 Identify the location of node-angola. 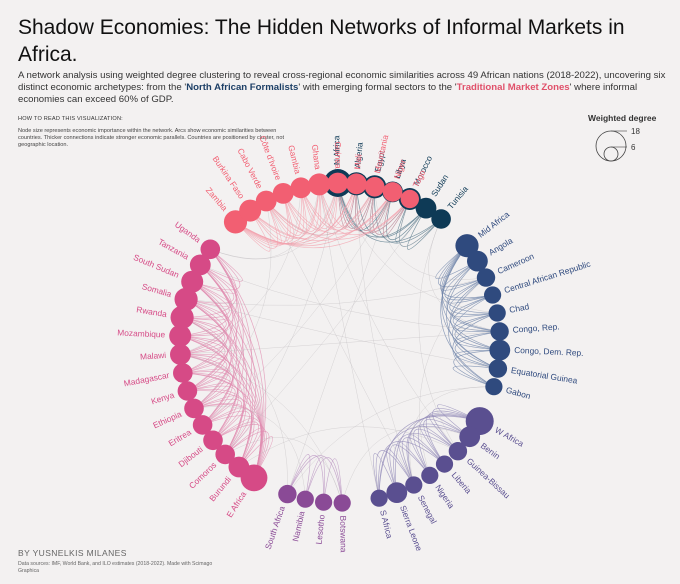
(477, 261).